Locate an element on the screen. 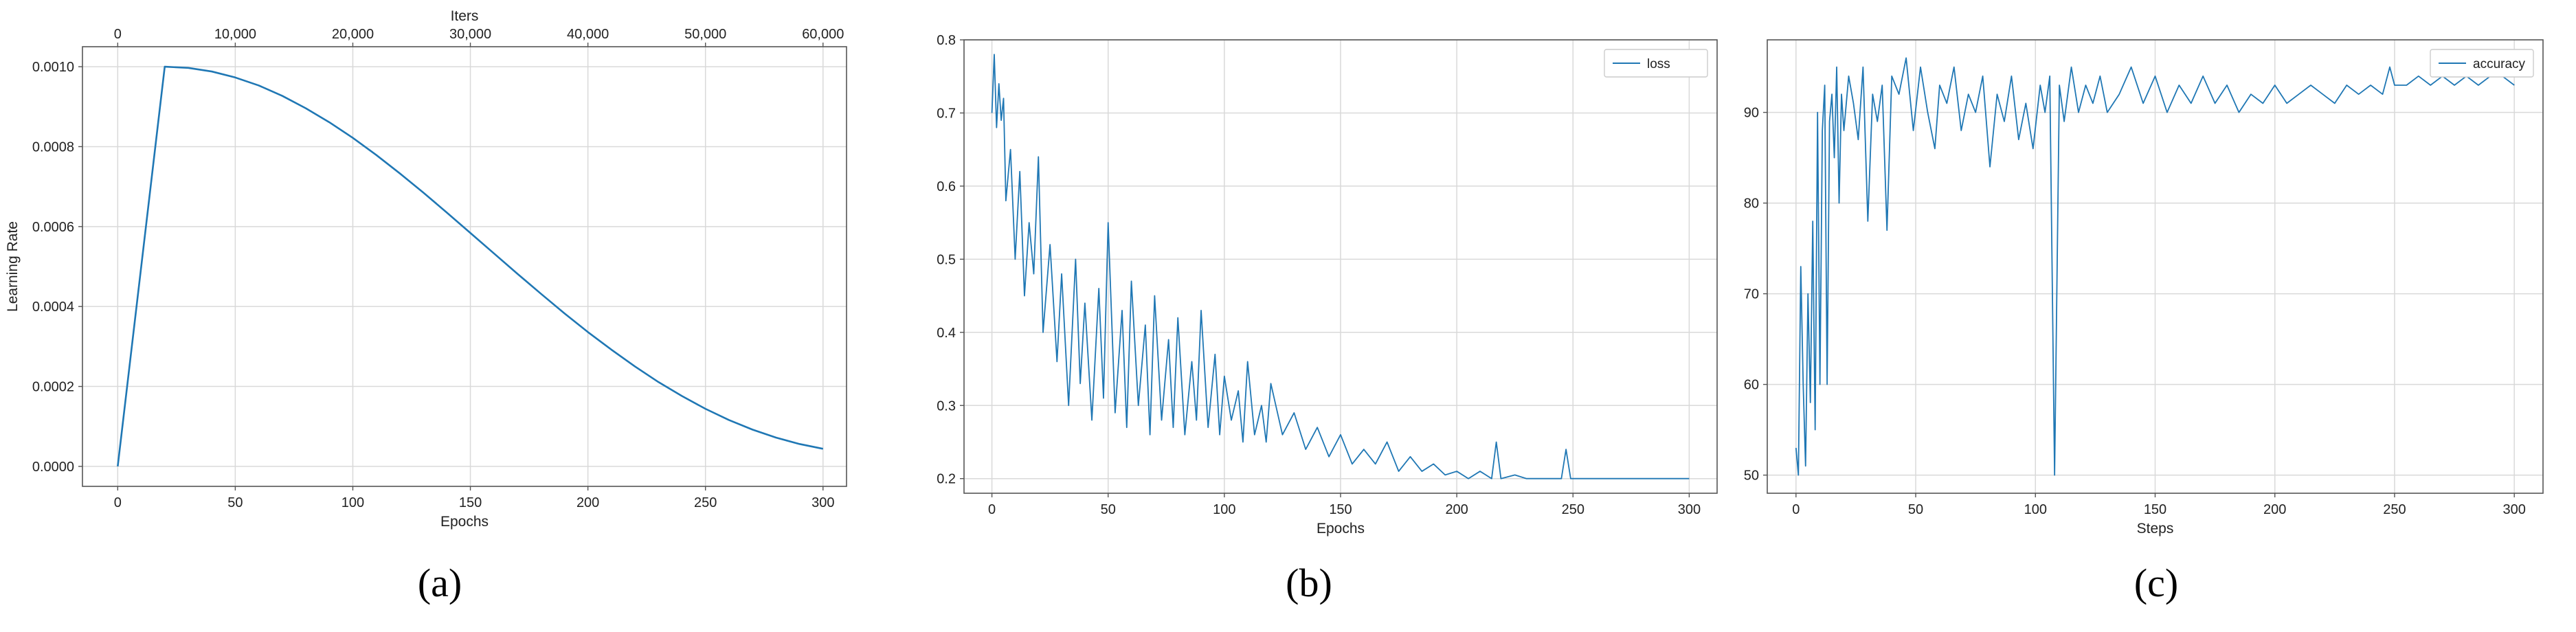  panel-caption: (b) is located at coordinates (1309, 583).